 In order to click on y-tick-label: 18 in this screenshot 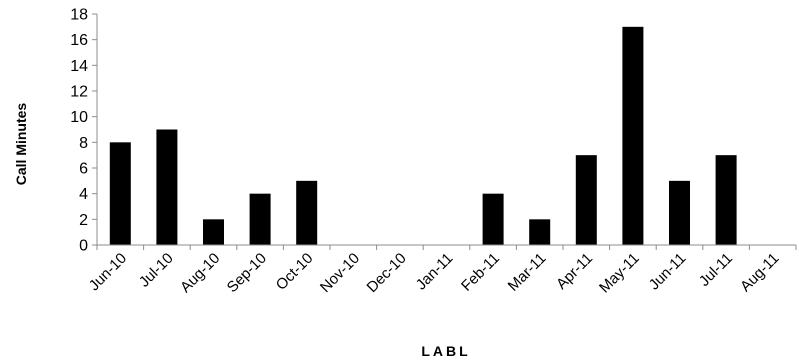, I will do `click(79, 15)`.